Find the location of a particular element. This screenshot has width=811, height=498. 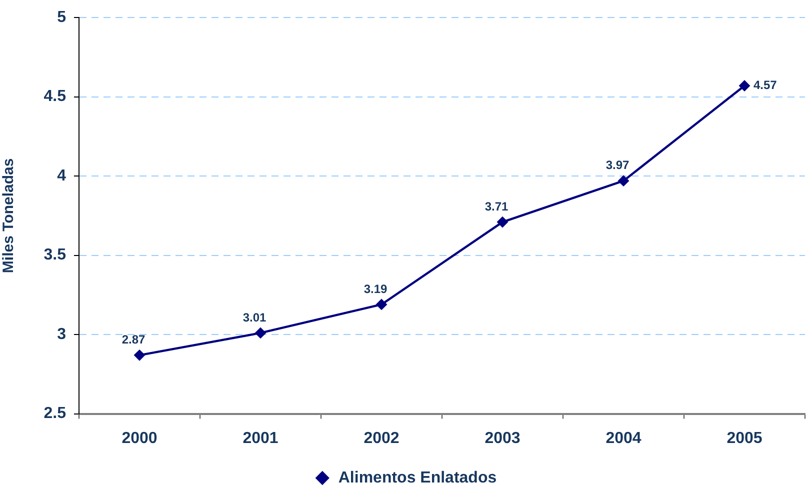

x-tick-label: 2005 is located at coordinates (744, 438).